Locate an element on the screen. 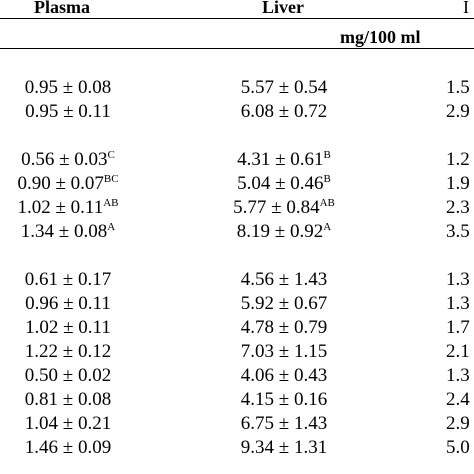 Image resolution: width=474 pixels, height=474 pixels. plasma-cell: 1.46 ± 0.09 is located at coordinates (68, 448).